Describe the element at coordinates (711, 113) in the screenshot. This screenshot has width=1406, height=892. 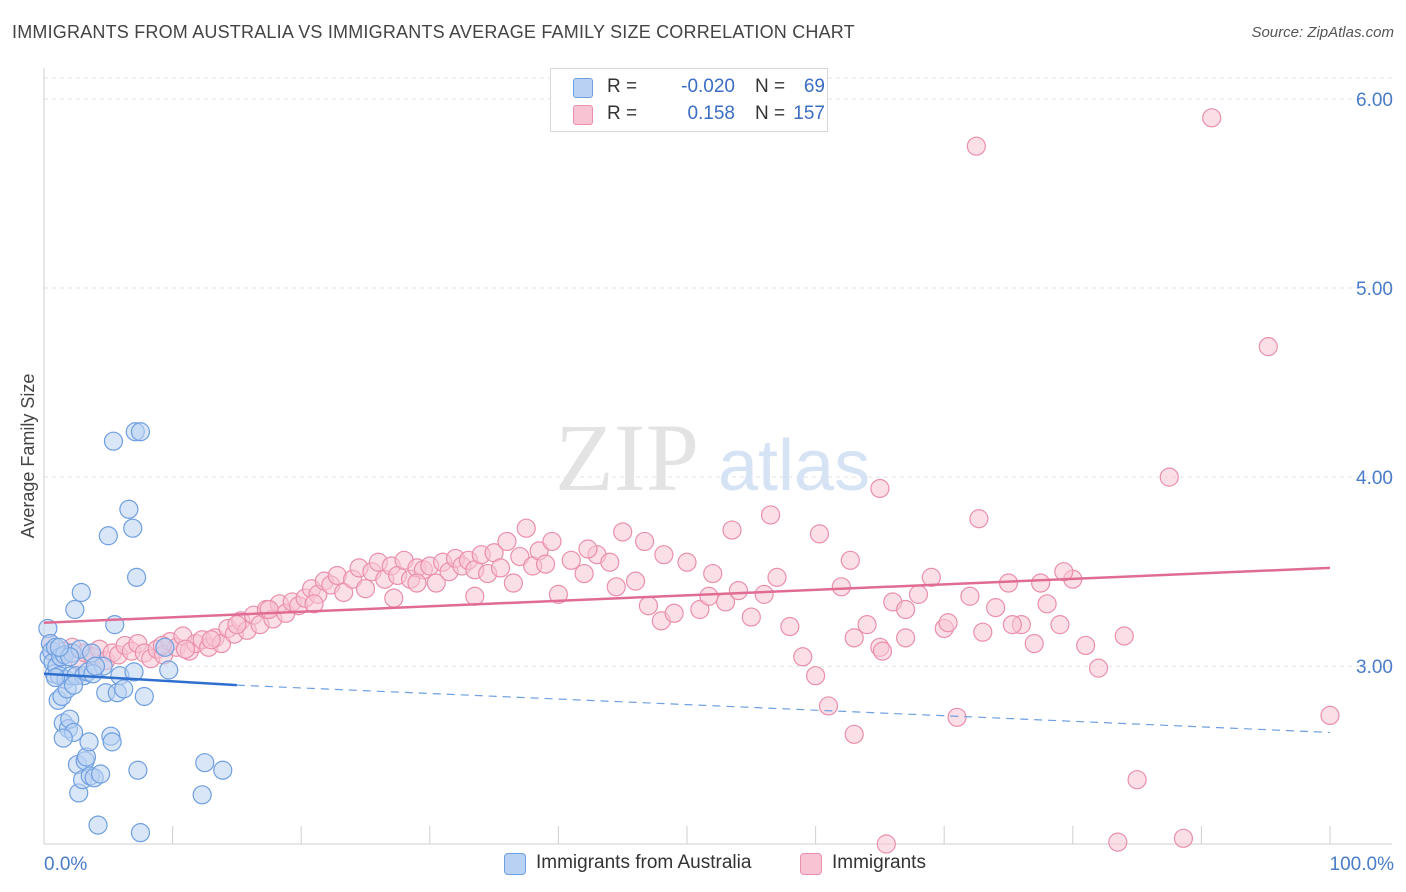
I see `legend-r-value: 0.158` at that location.